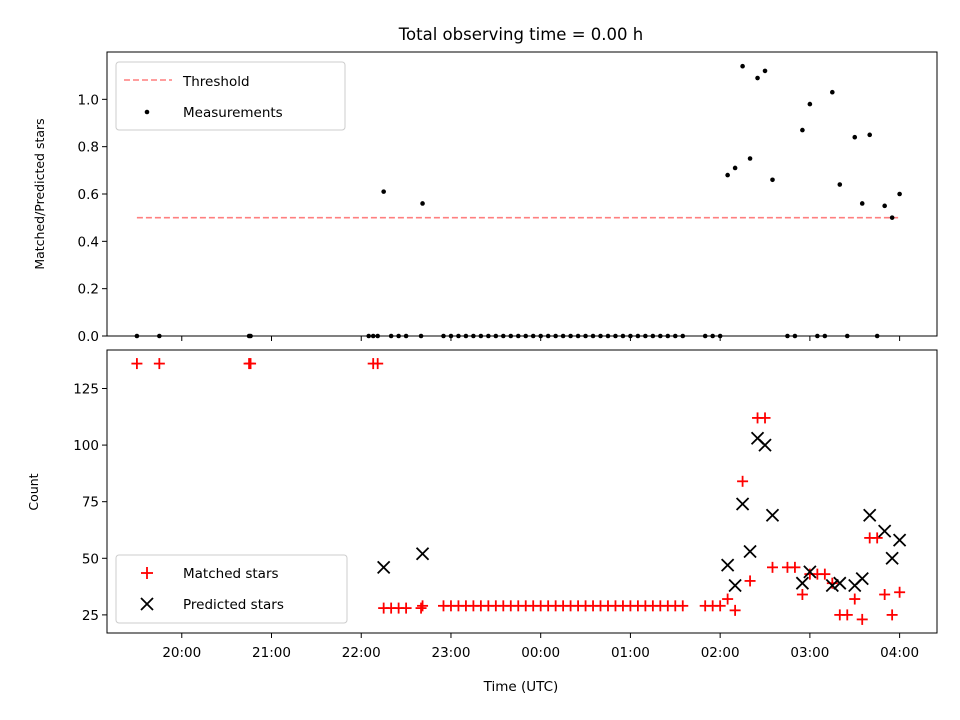 The image size is (960, 720). Describe the element at coordinates (33, 491) in the screenshot. I see `bottom-y-axis-label: Count` at that location.